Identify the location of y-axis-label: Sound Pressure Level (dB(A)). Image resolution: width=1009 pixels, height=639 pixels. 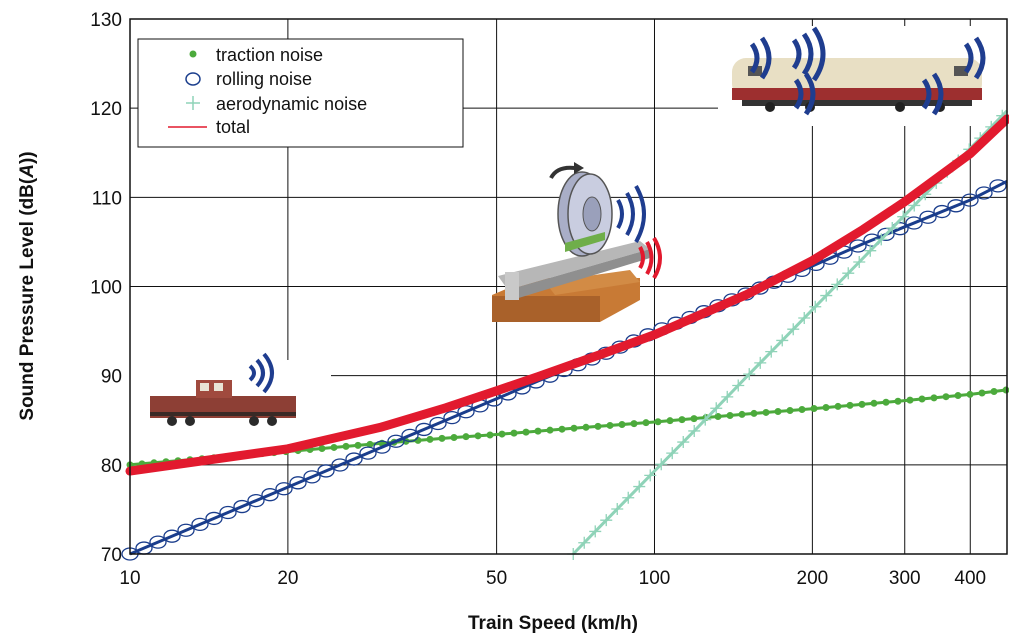
(27, 285).